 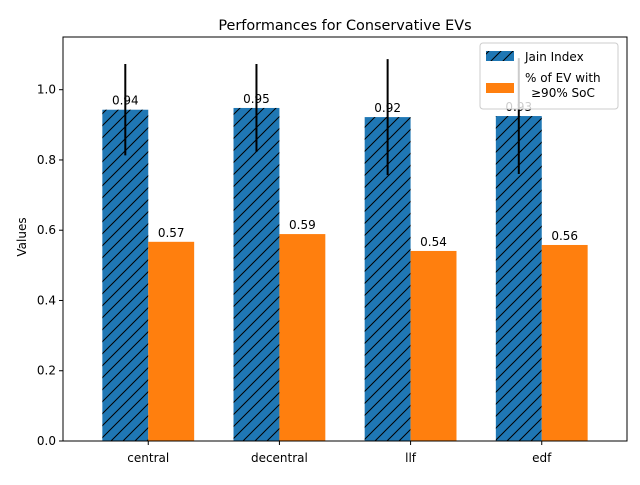 I want to click on legend-label-jain-index: Jain Index, so click(x=554, y=57).